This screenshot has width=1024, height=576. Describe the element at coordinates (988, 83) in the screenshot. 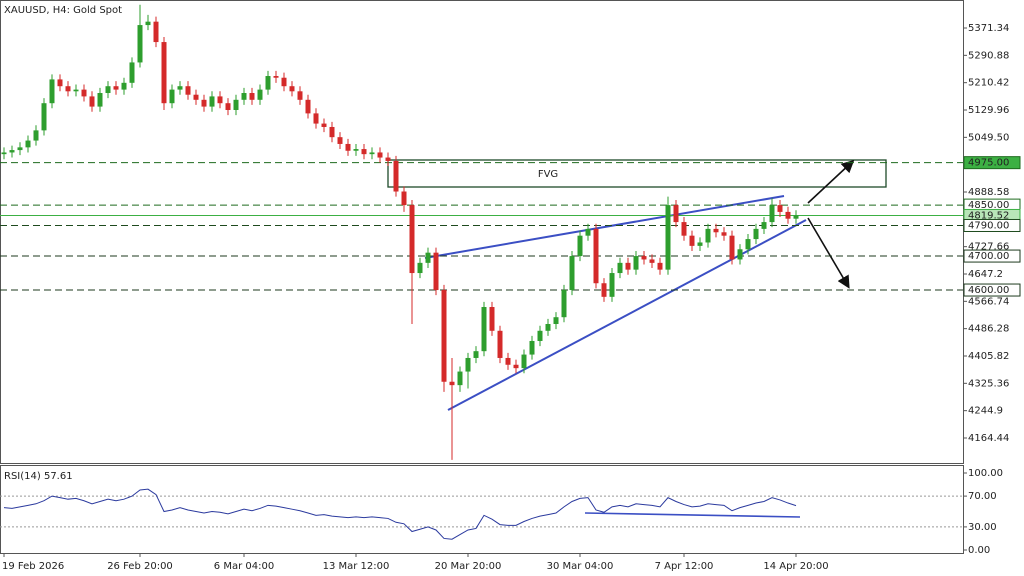

I see `y-tick-label: 5210.42` at that location.